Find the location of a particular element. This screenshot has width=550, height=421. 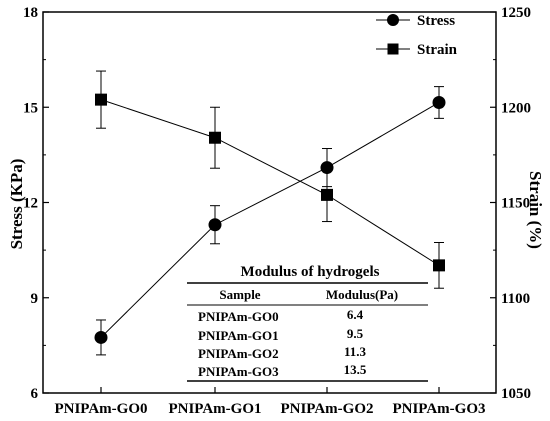

y-left-tick-label: 18 is located at coordinates (30, 13).